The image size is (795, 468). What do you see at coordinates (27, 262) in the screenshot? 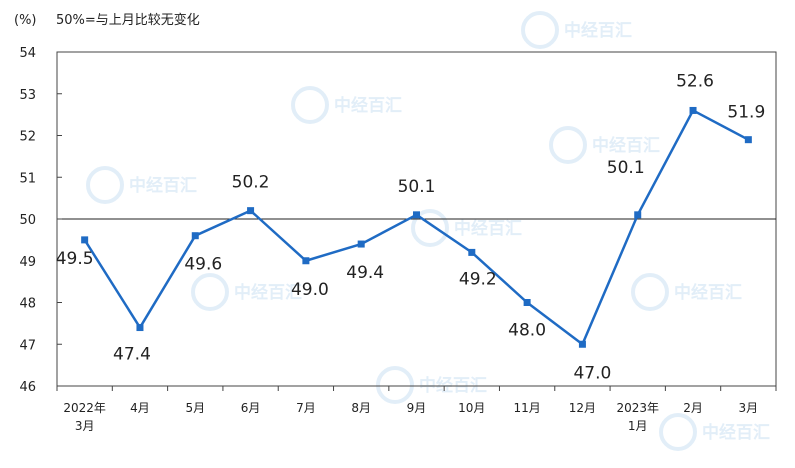
I see `y-tick-label: 49` at bounding box center [27, 262].